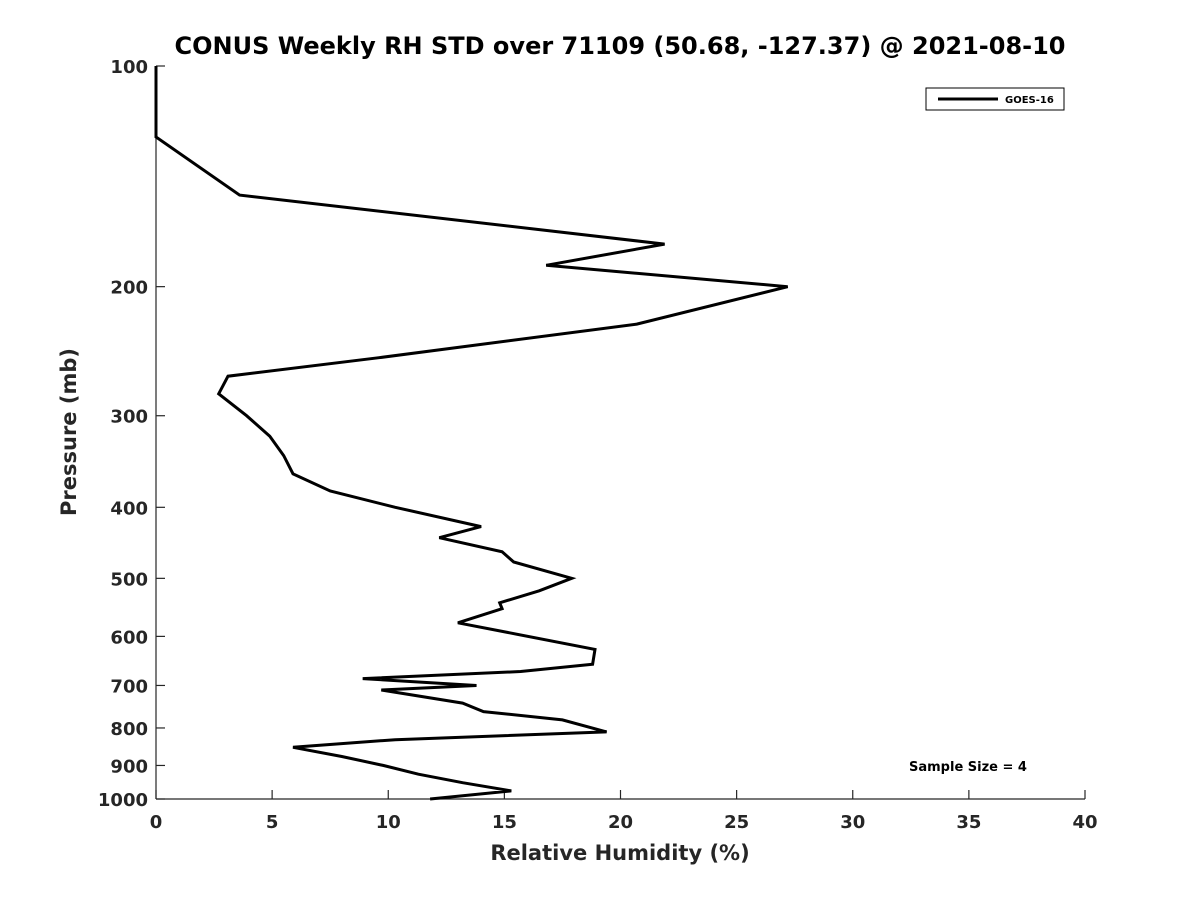 This screenshot has width=1200, height=900. I want to click on y-tick-label: 600, so click(129, 637).